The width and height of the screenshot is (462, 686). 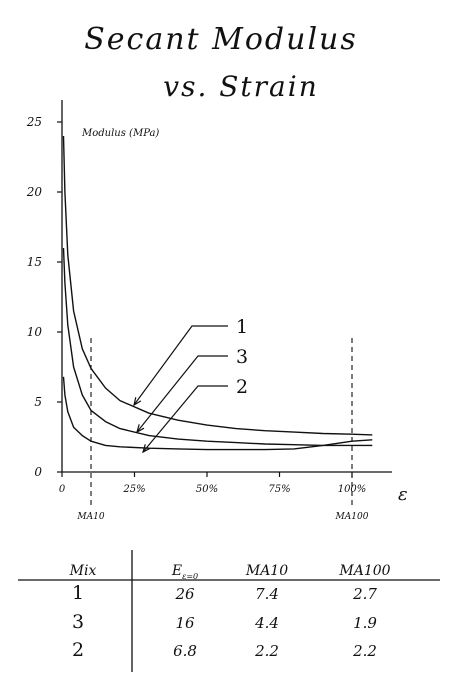 I want to click on curve-labels: 1 3 2, so click(x=190, y=385).